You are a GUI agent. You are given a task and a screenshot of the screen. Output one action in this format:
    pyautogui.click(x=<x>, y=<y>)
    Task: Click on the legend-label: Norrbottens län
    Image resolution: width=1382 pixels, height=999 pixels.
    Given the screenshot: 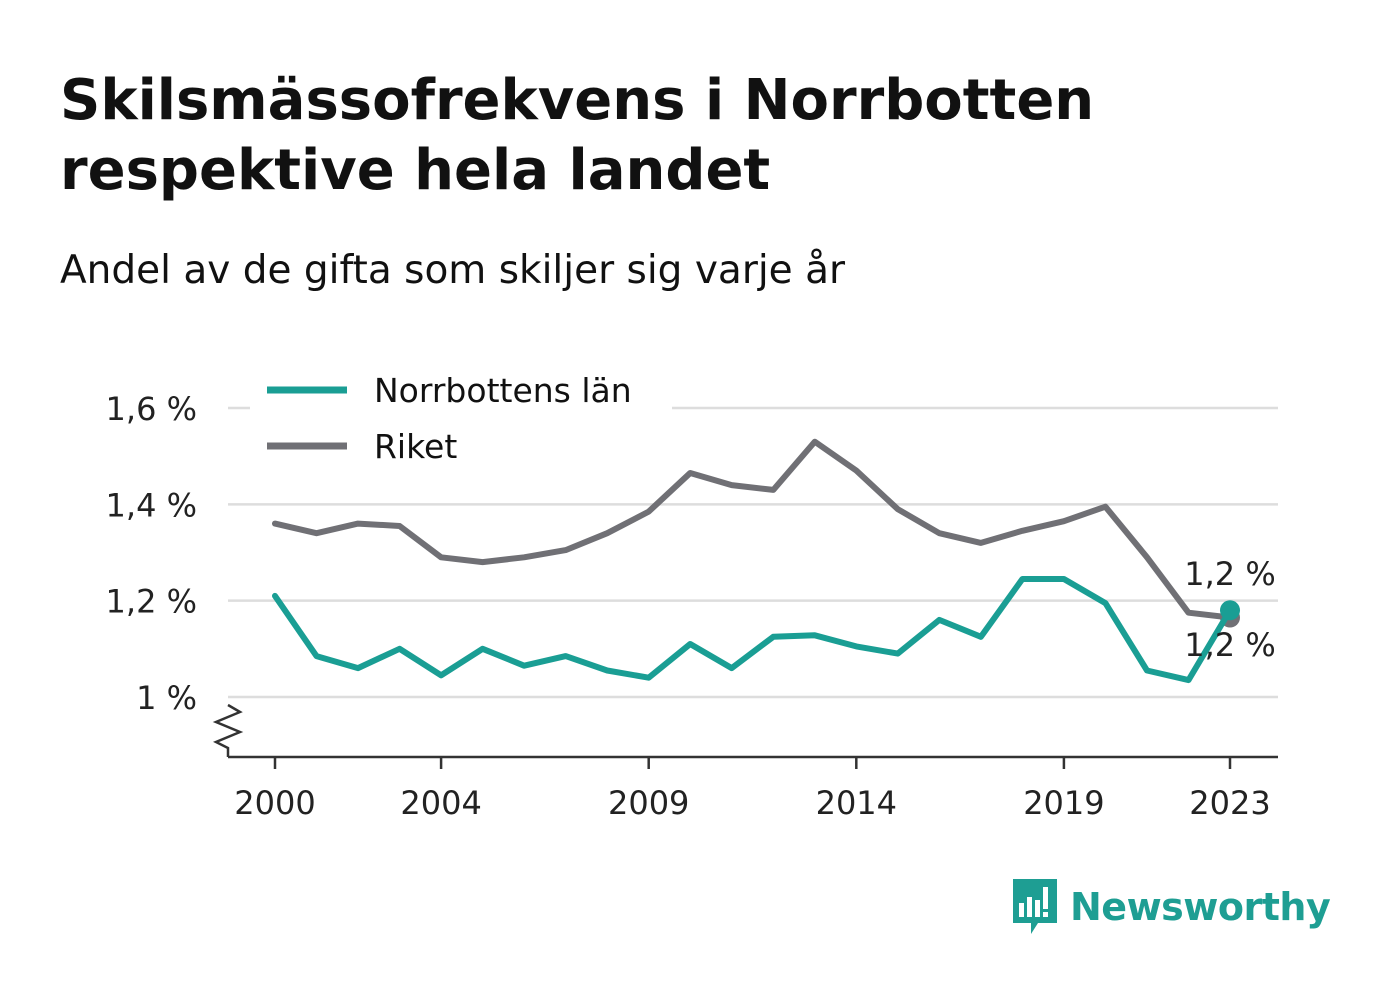 What is the action you would take?
    pyautogui.click(x=503, y=390)
    